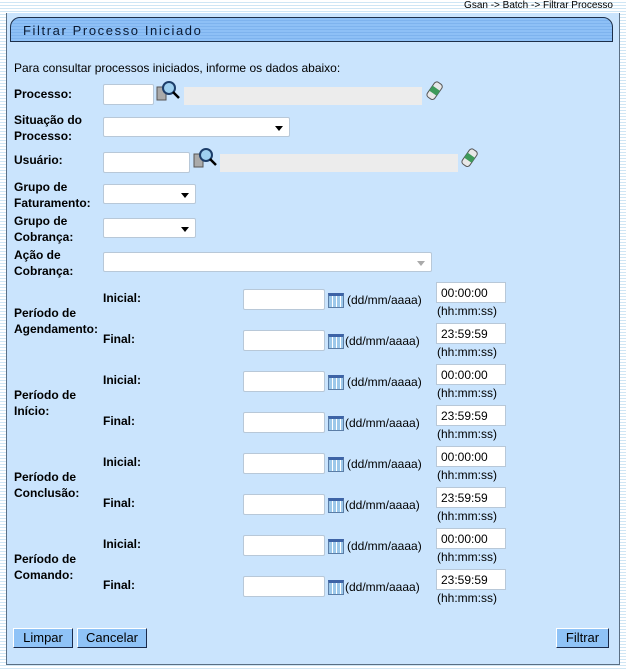  Describe the element at coordinates (32, 411) in the screenshot. I see `label-line2: Início:` at that location.